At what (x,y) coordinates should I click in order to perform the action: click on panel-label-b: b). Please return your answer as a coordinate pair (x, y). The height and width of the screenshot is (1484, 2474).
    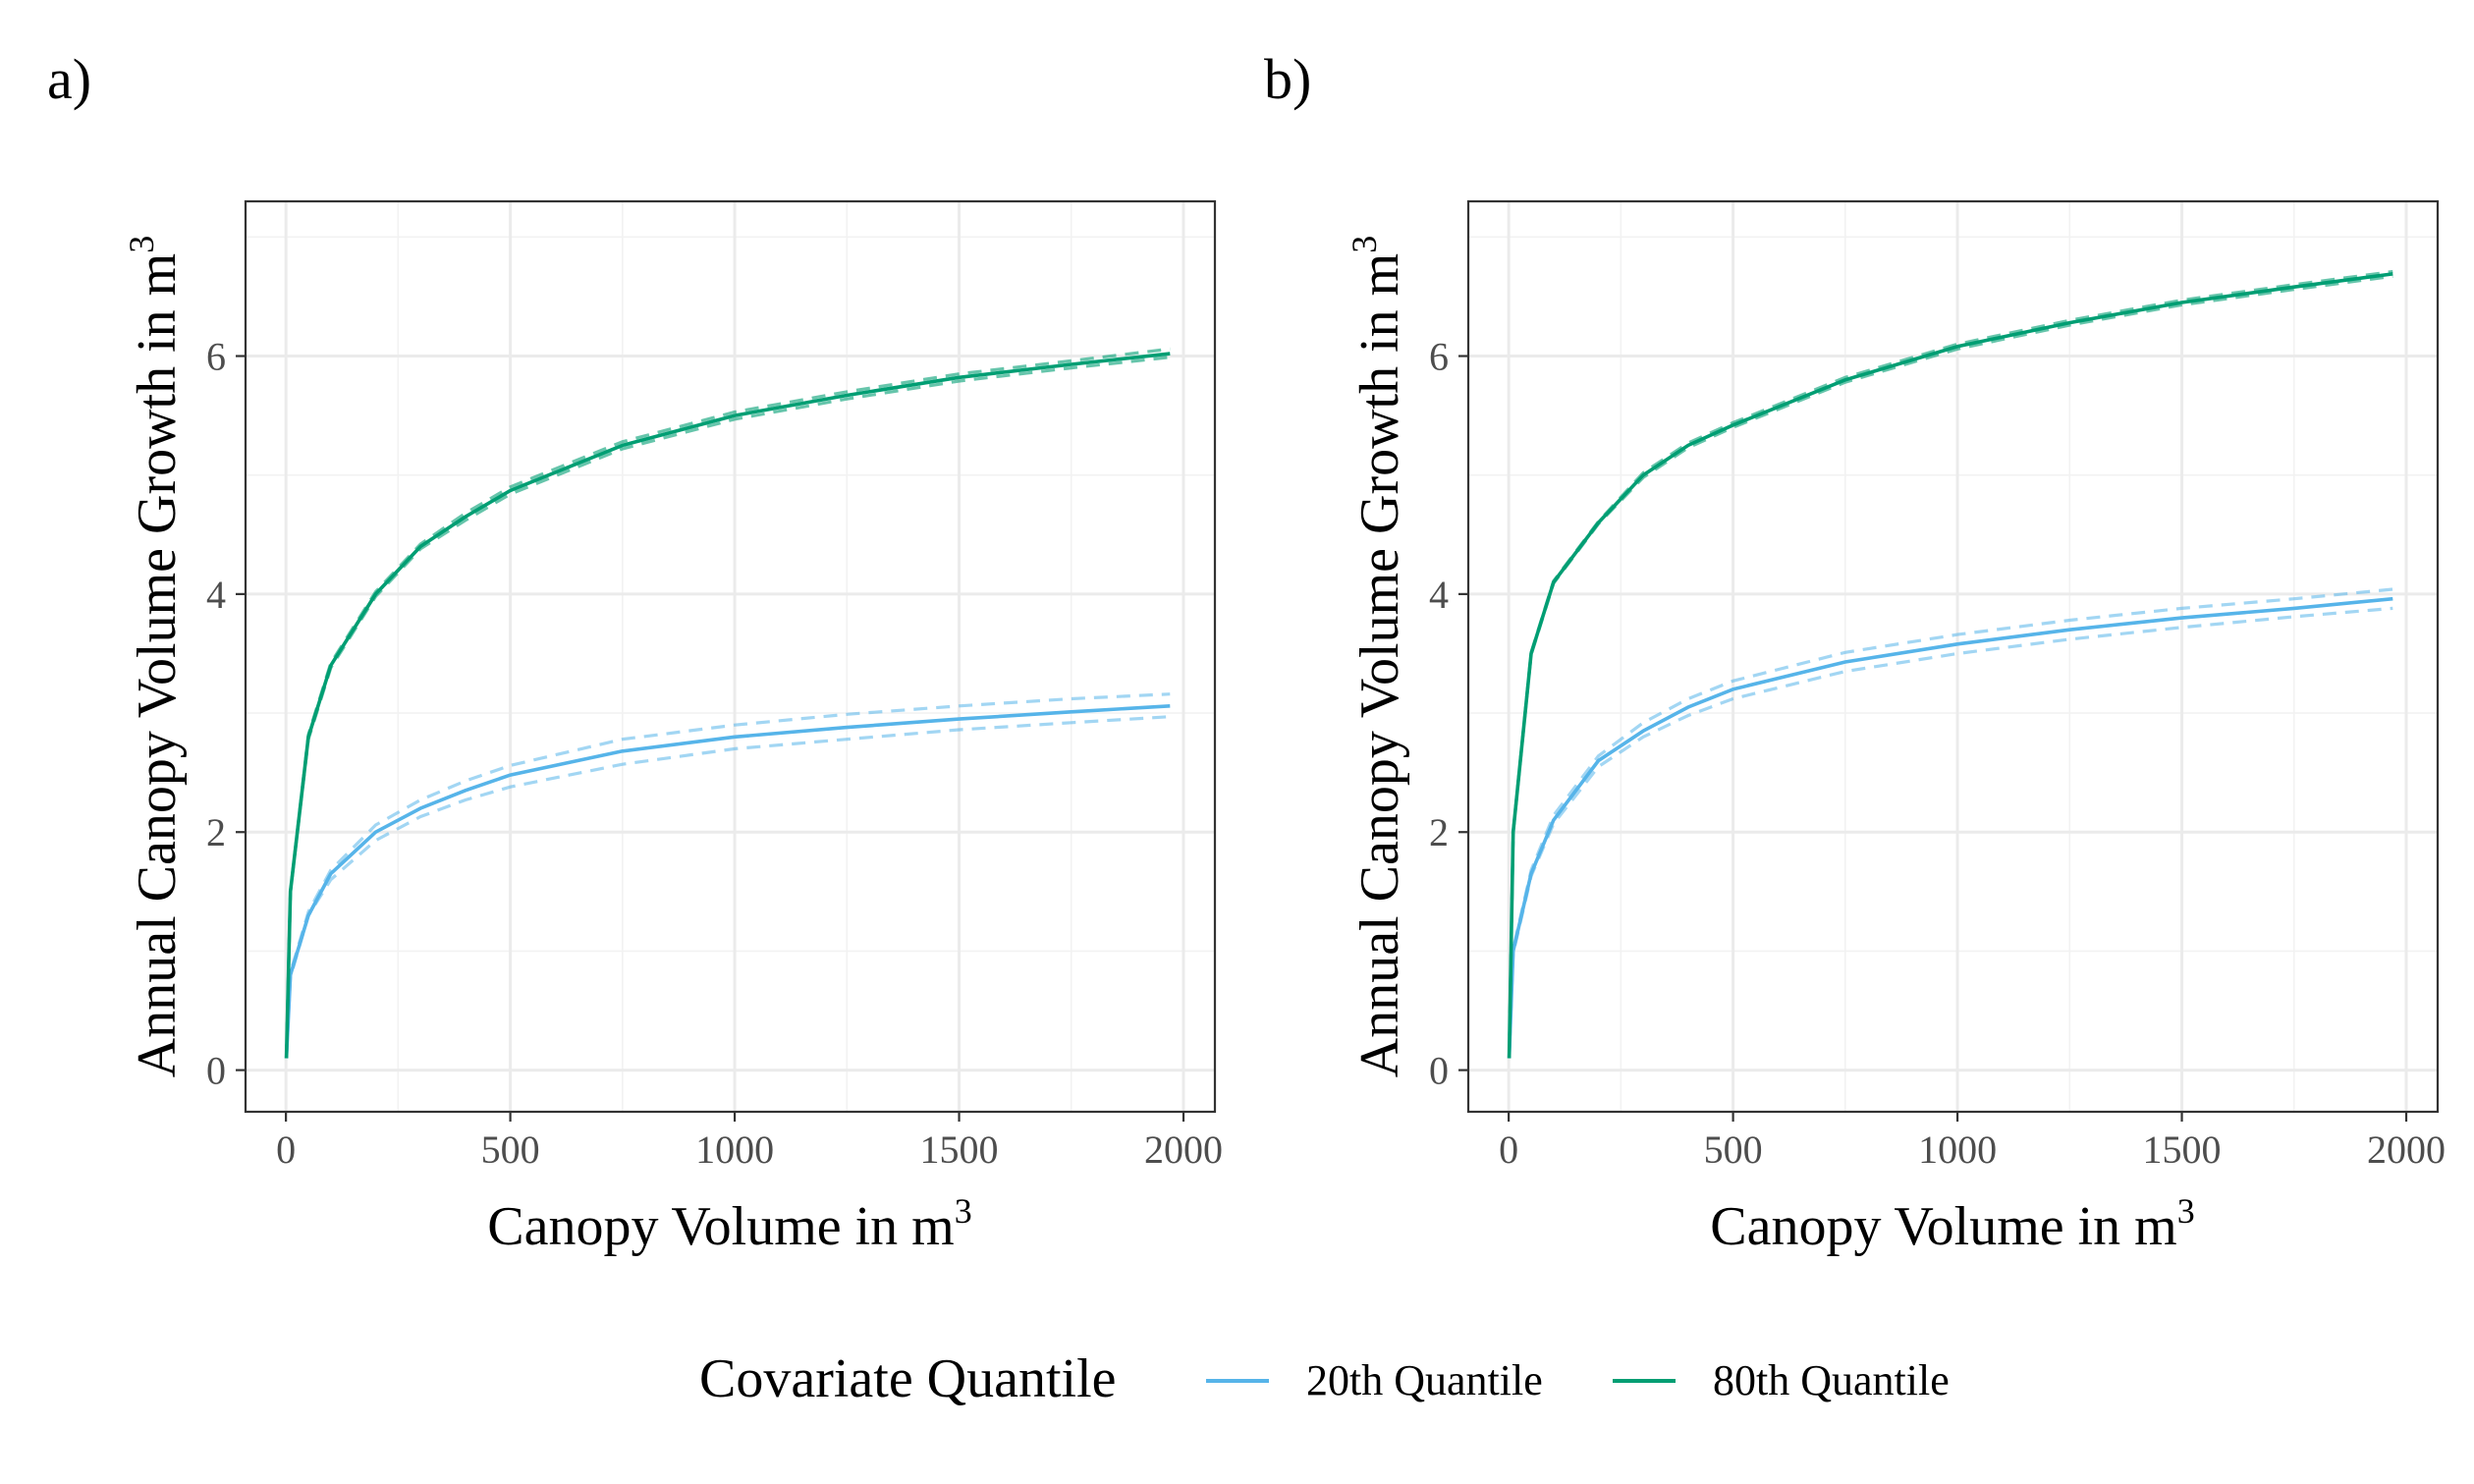
    Looking at the image, I should click on (1287, 79).